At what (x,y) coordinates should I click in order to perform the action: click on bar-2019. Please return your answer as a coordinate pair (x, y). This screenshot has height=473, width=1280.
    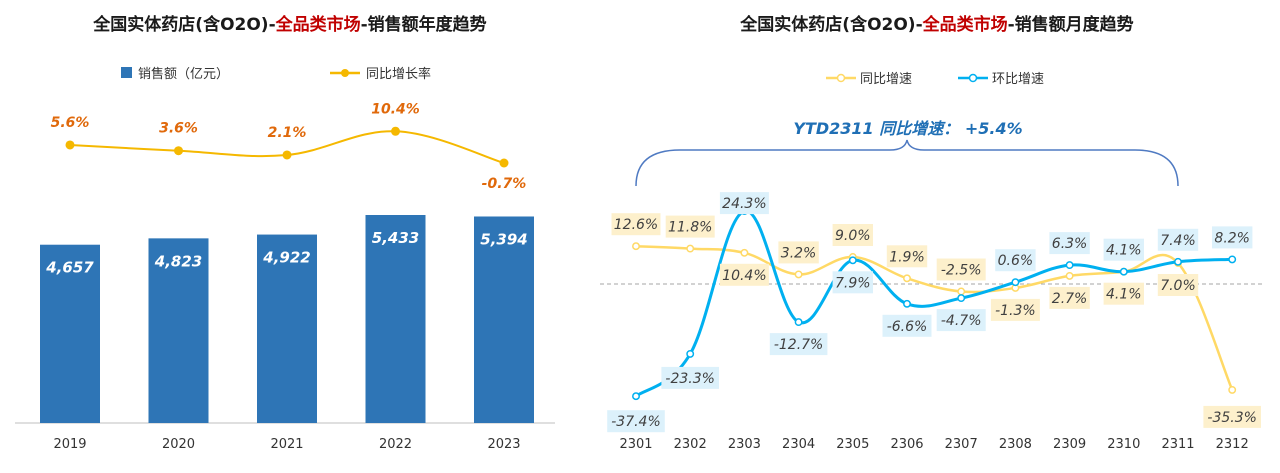
    Looking at the image, I should click on (70, 333).